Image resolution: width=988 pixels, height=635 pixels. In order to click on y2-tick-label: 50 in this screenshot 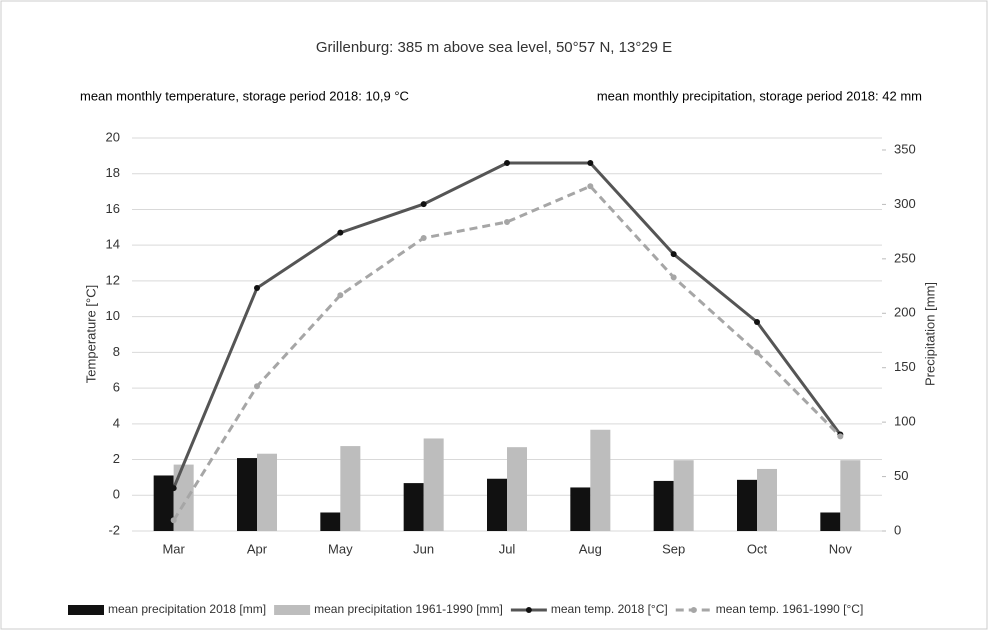, I will do `click(901, 475)`.